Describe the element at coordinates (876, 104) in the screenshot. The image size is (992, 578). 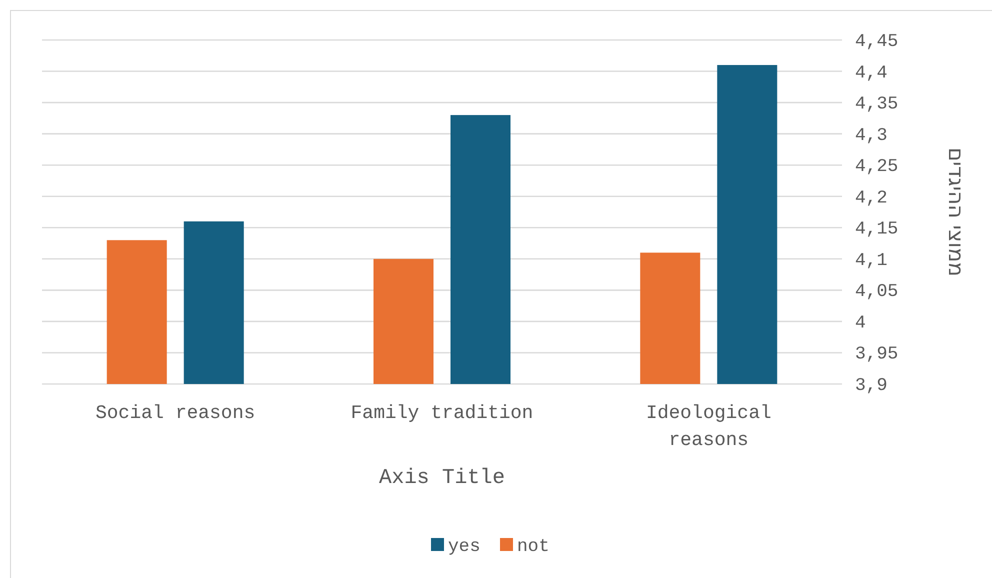
I see `y-tick-label: 4,35` at that location.